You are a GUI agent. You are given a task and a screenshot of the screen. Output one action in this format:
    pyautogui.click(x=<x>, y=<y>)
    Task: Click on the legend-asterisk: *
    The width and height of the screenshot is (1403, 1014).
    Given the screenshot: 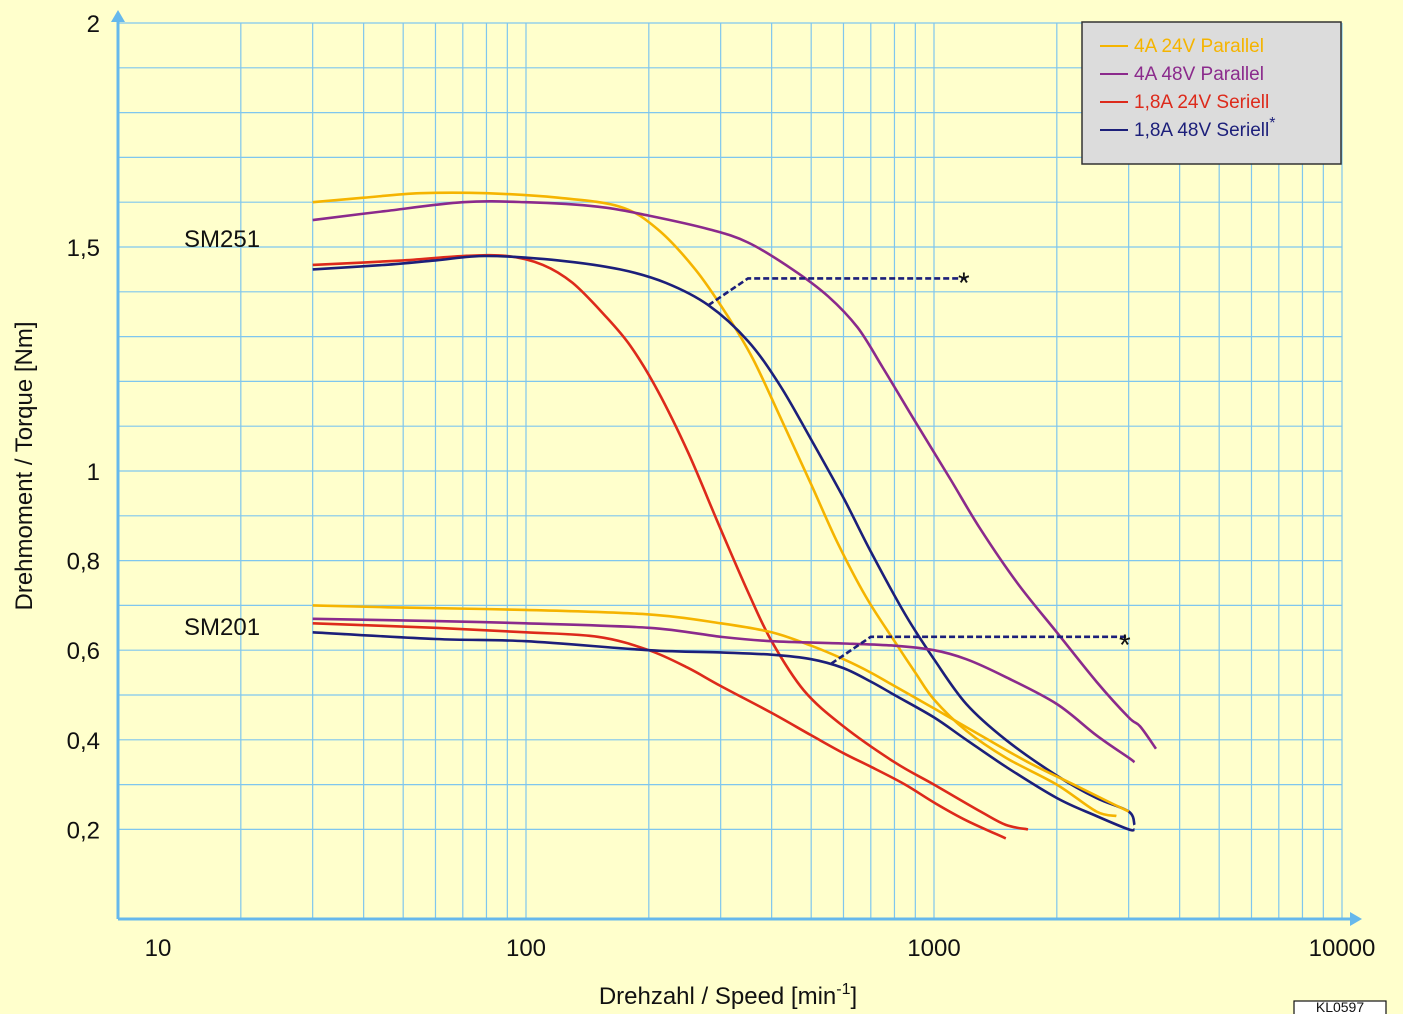 What is the action you would take?
    pyautogui.click(x=1272, y=123)
    